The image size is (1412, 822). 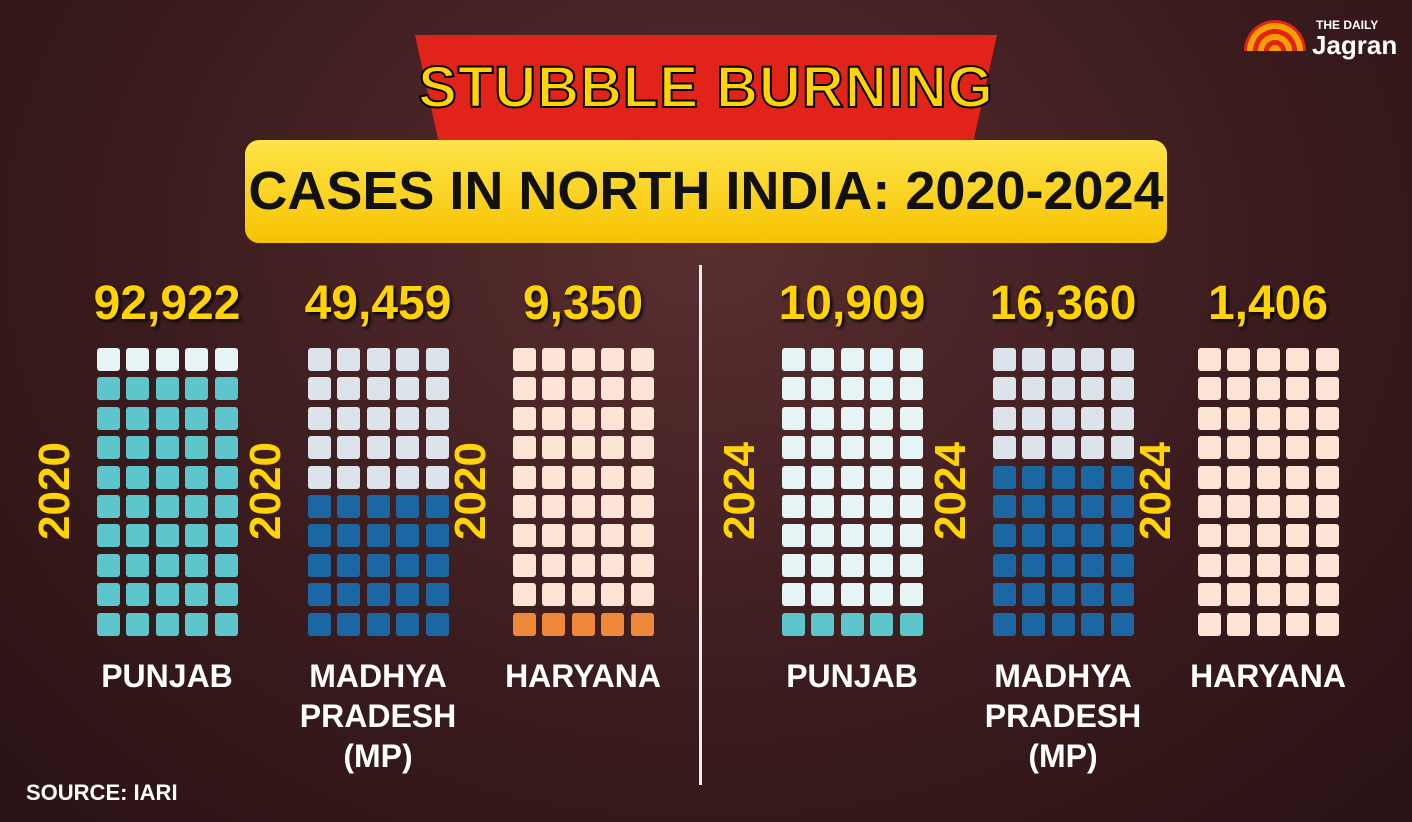 I want to click on case-count: 16,360, so click(x=1063, y=303).